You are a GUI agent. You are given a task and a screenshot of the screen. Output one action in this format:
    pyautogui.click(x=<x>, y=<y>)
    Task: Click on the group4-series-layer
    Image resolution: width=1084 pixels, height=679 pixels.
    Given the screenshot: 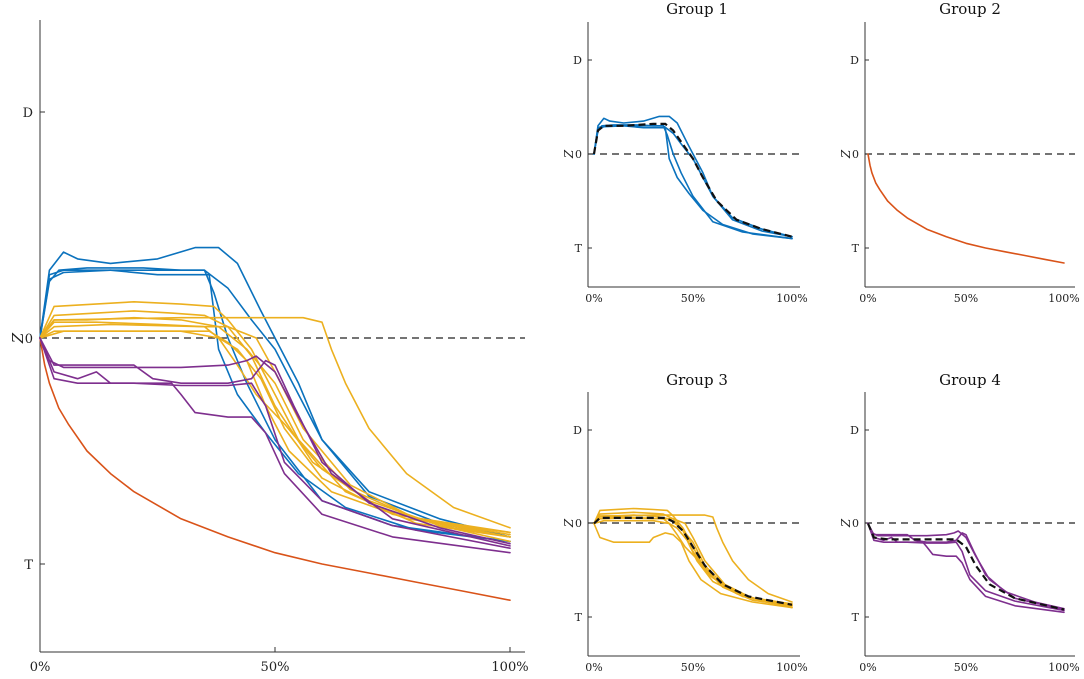 What is the action you would take?
    pyautogui.click(x=965, y=568)
    